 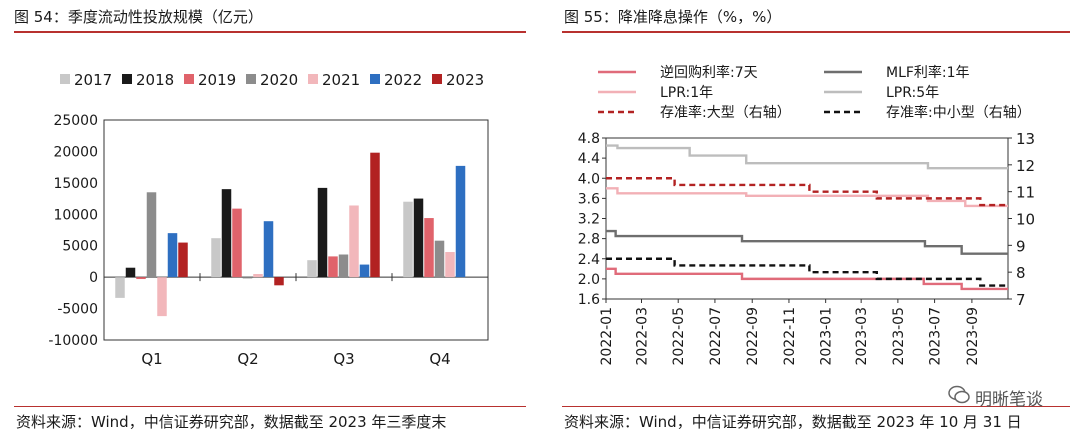 What do you see at coordinates (589, 139) in the screenshot?
I see `left-y-tick-label: 4.8` at bounding box center [589, 139].